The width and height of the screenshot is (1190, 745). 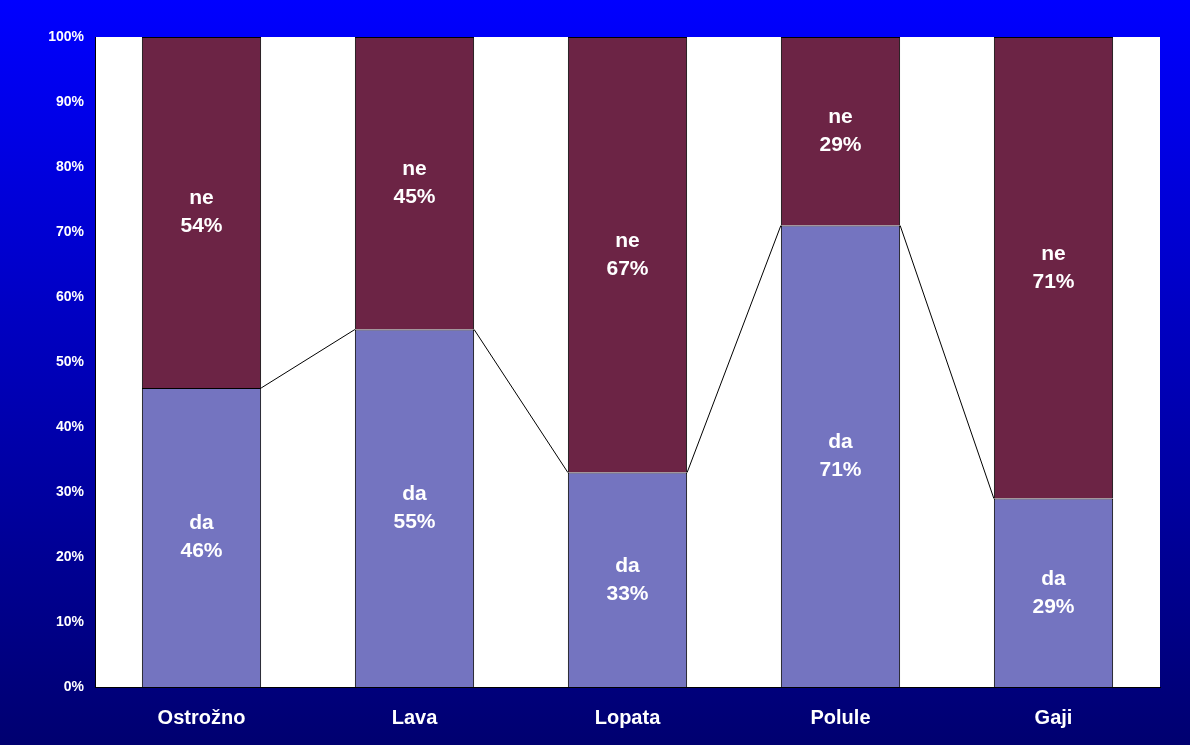 What do you see at coordinates (70, 555) in the screenshot?
I see `y-tick-label: 20%` at bounding box center [70, 555].